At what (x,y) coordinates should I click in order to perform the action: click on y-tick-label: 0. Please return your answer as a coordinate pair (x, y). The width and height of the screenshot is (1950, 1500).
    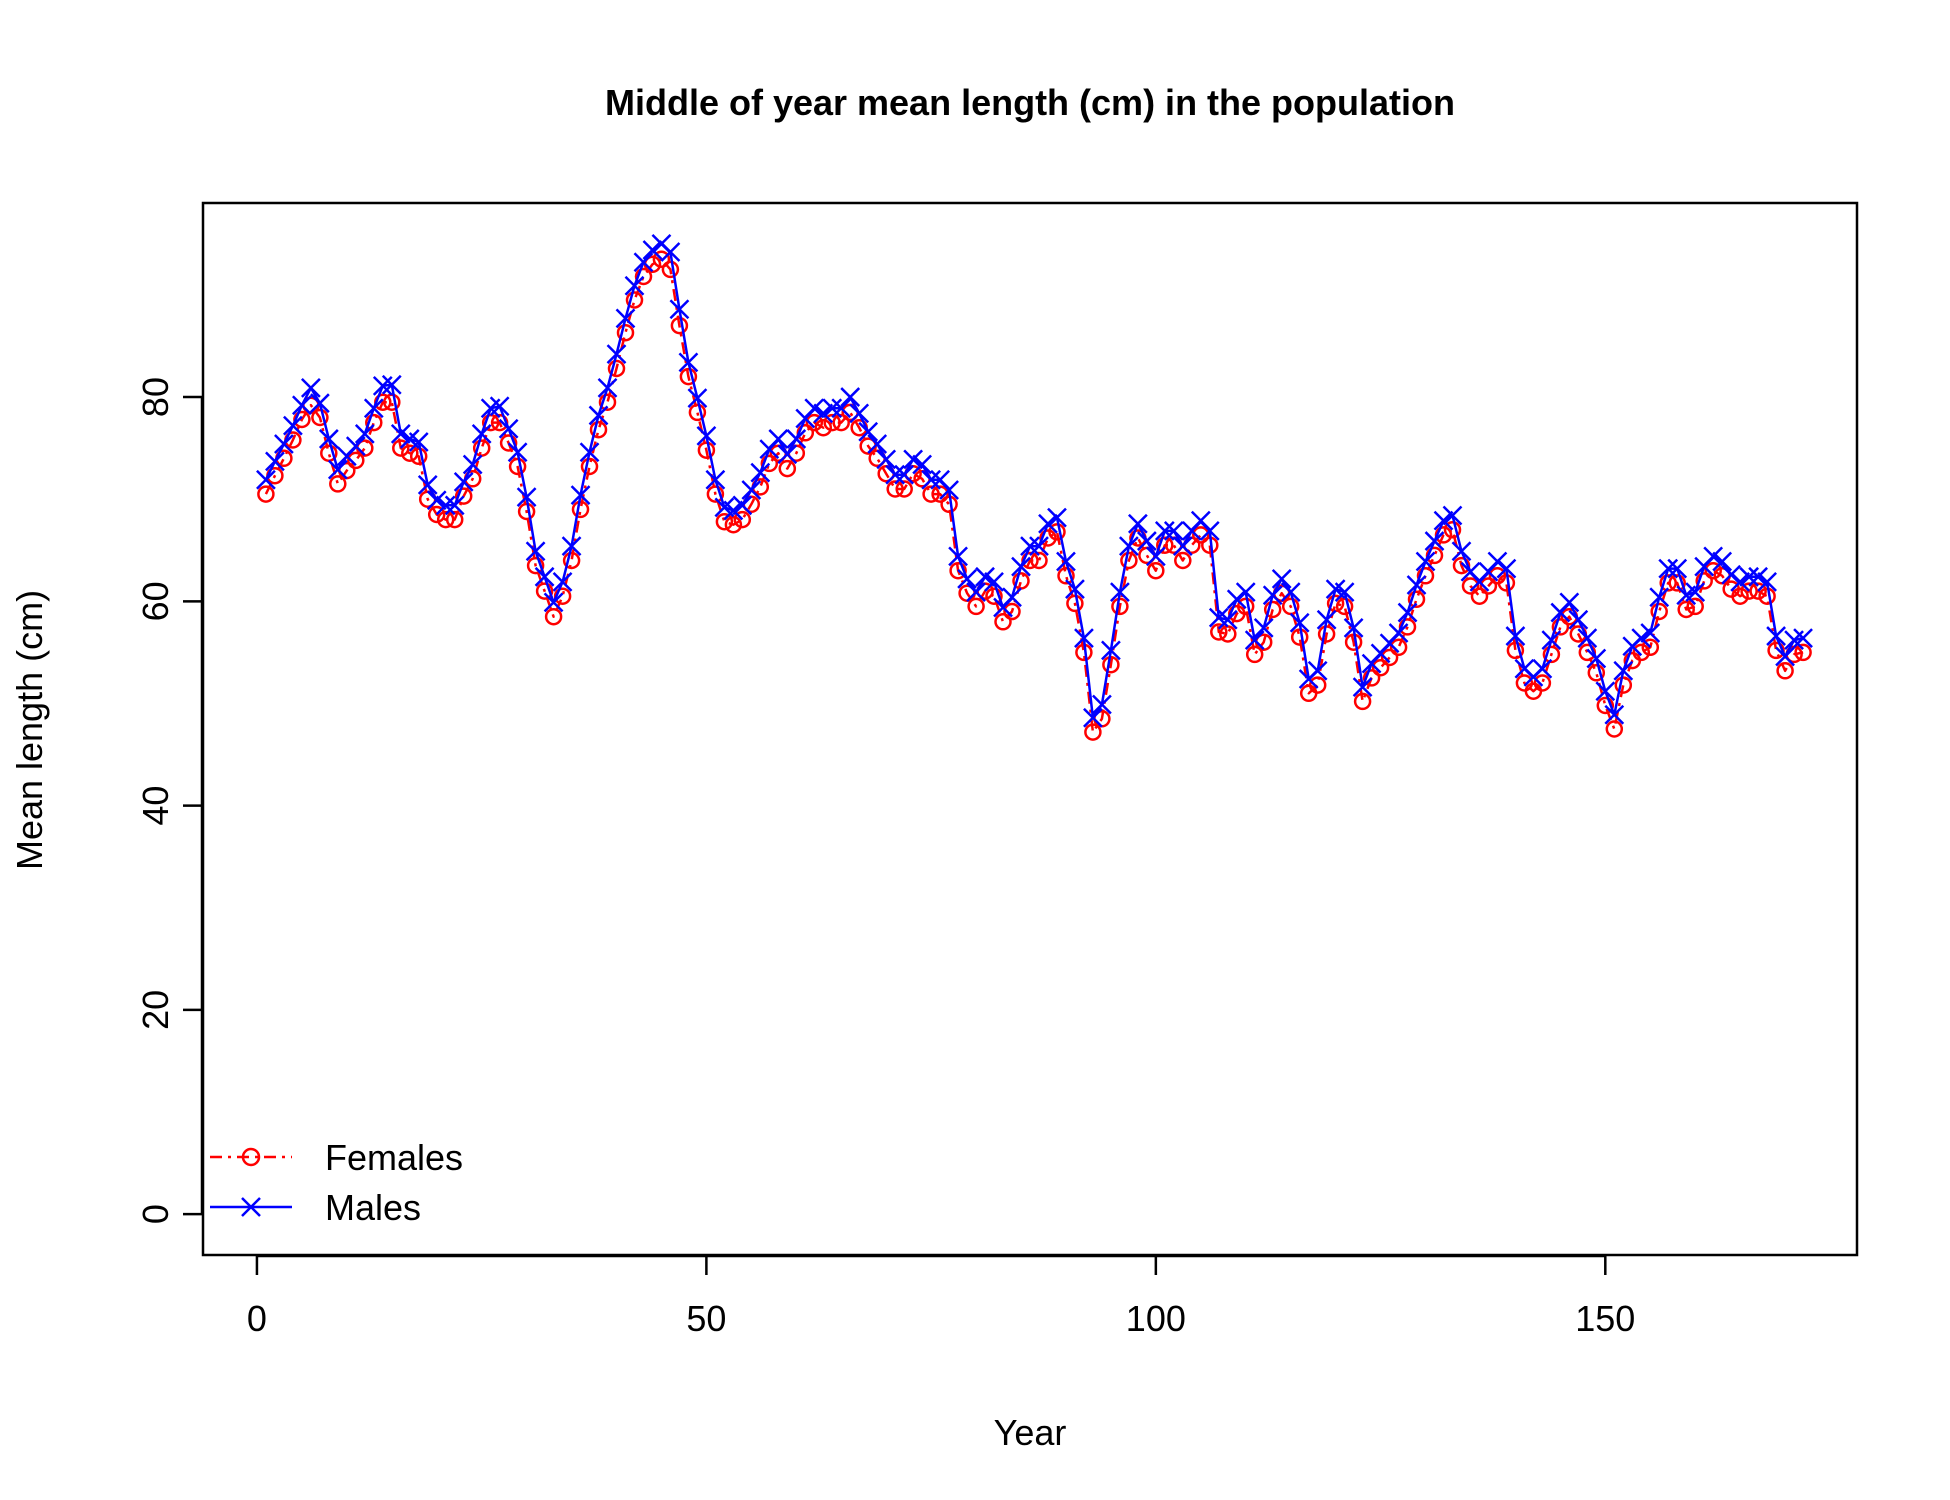
    Looking at the image, I should click on (155, 1214).